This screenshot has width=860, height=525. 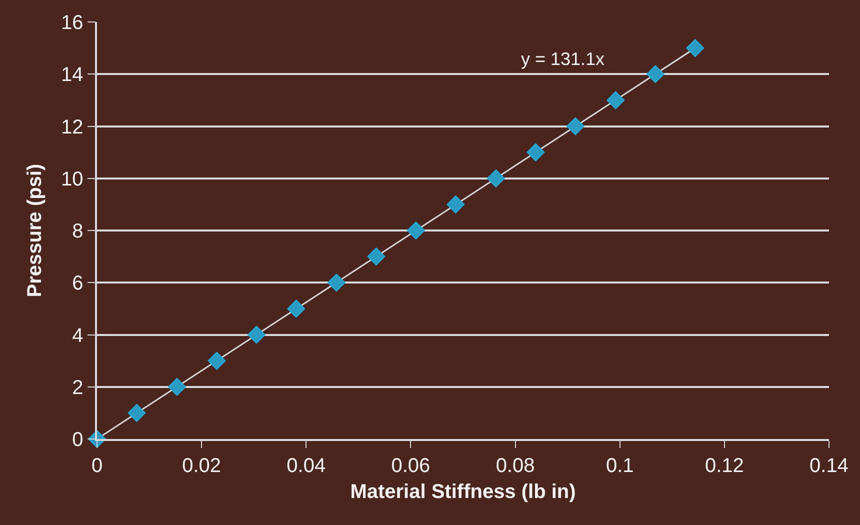 I want to click on y-tick-label: 16, so click(x=72, y=23).